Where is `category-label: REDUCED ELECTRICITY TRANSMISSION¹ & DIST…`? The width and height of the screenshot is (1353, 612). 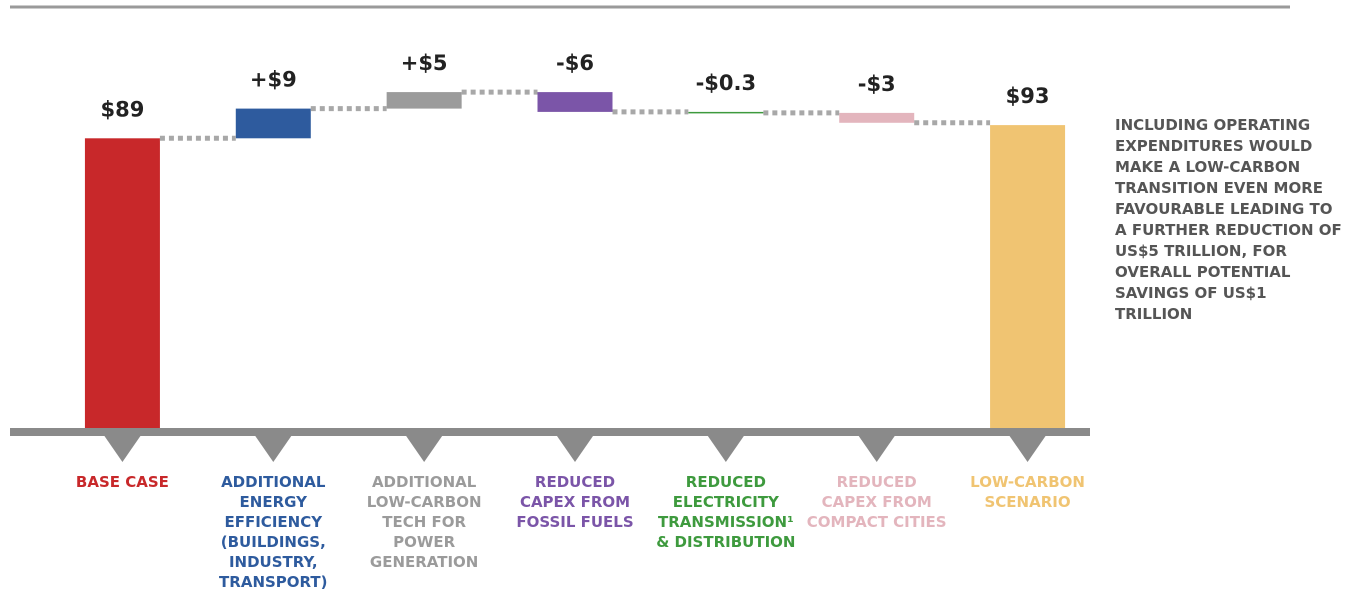
category-label: REDUCED ELECTRICITY TRANSMISSION¹ & DIST… is located at coordinates (726, 512).